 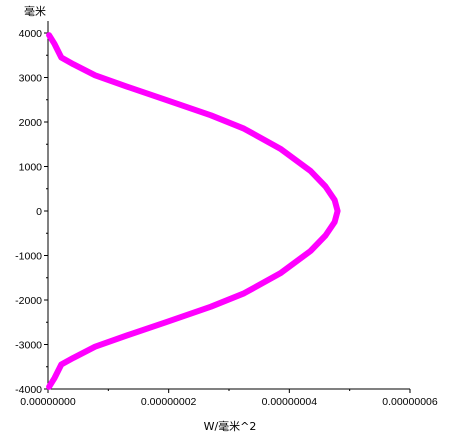 What do you see at coordinates (31, 168) in the screenshot?
I see `y-tick-label: 1000` at bounding box center [31, 168].